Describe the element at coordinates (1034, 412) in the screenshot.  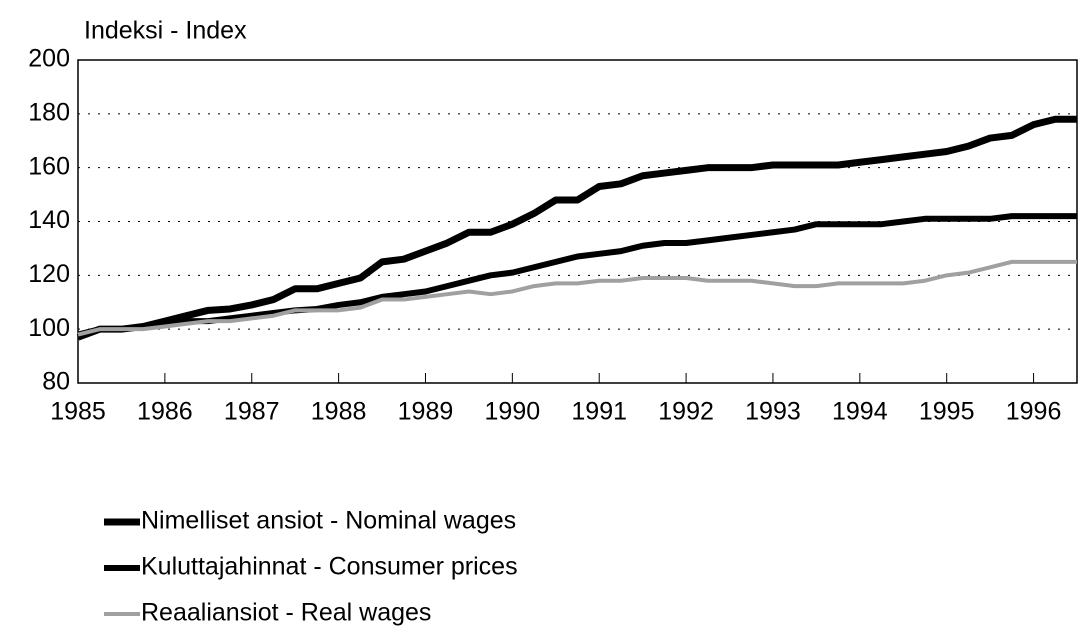
I see `x-tick-label: 1996` at that location.